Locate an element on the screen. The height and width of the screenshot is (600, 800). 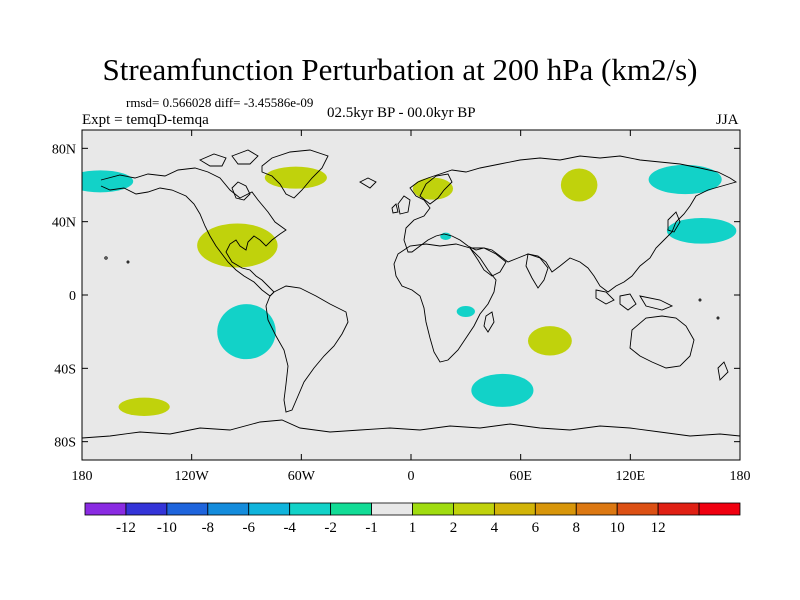
colorbar-label: -12 is located at coordinates (126, 528).